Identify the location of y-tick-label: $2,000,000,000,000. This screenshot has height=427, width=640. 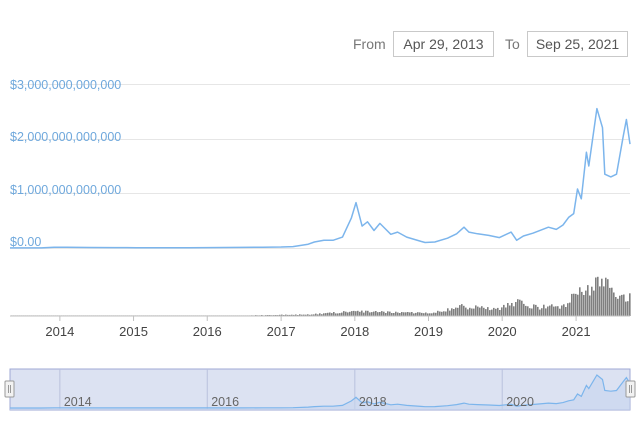
(65, 137).